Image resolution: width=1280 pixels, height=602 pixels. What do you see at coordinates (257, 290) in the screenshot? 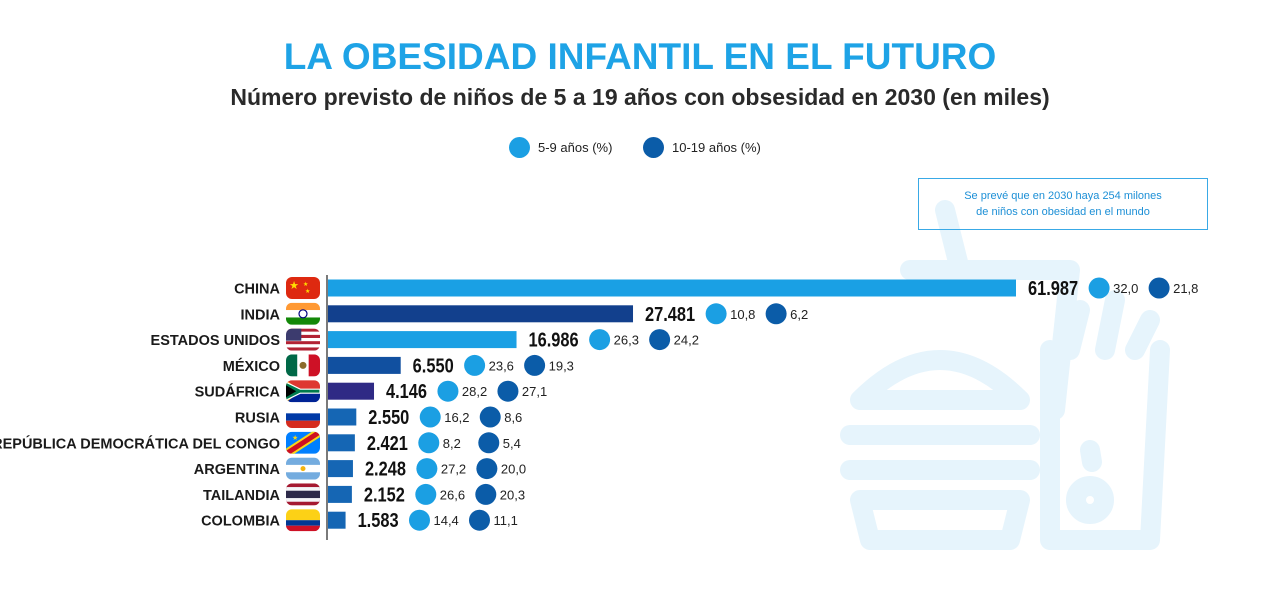
I see `category-label: CHINA` at bounding box center [257, 290].